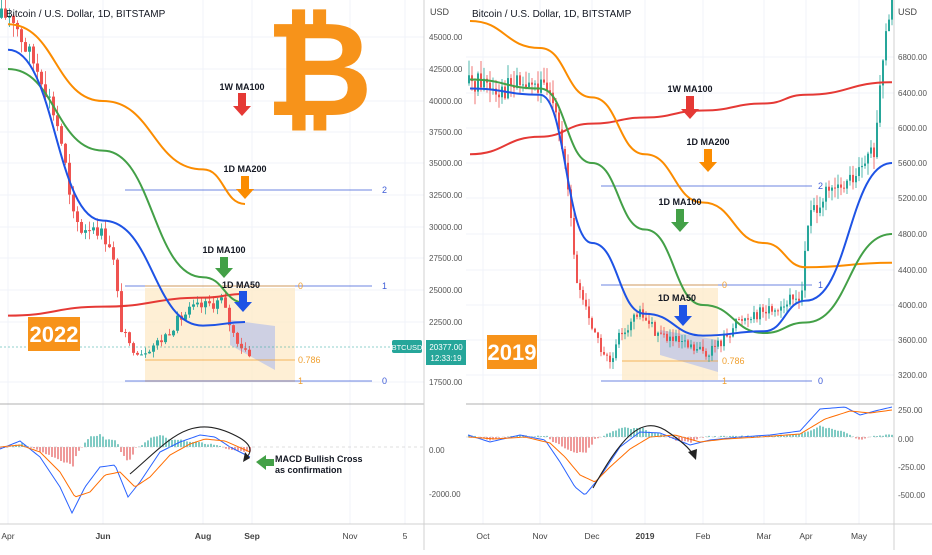  I want to click on time-tick-label: May, so click(859, 536).